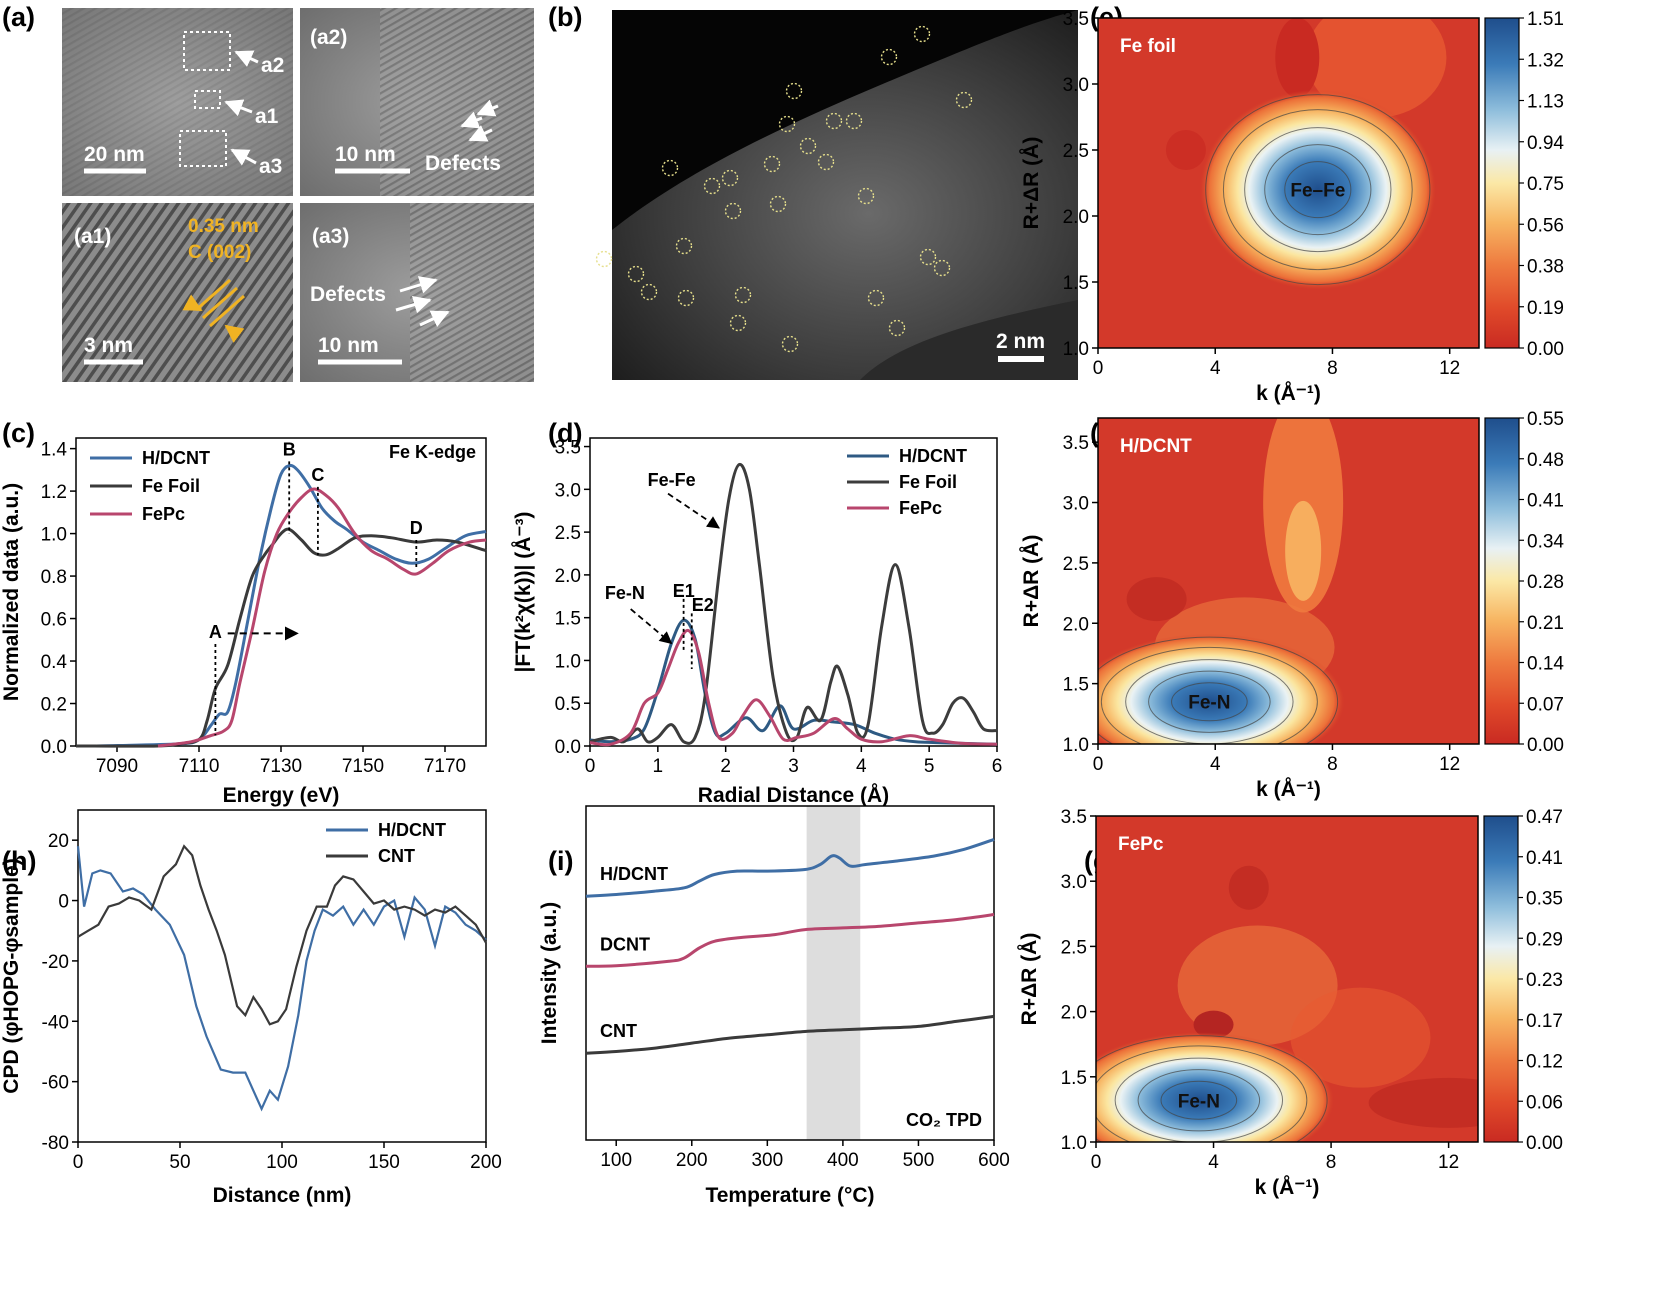 The height and width of the screenshot is (1298, 1676). I want to click on x-tick-label: 2, so click(725, 766).